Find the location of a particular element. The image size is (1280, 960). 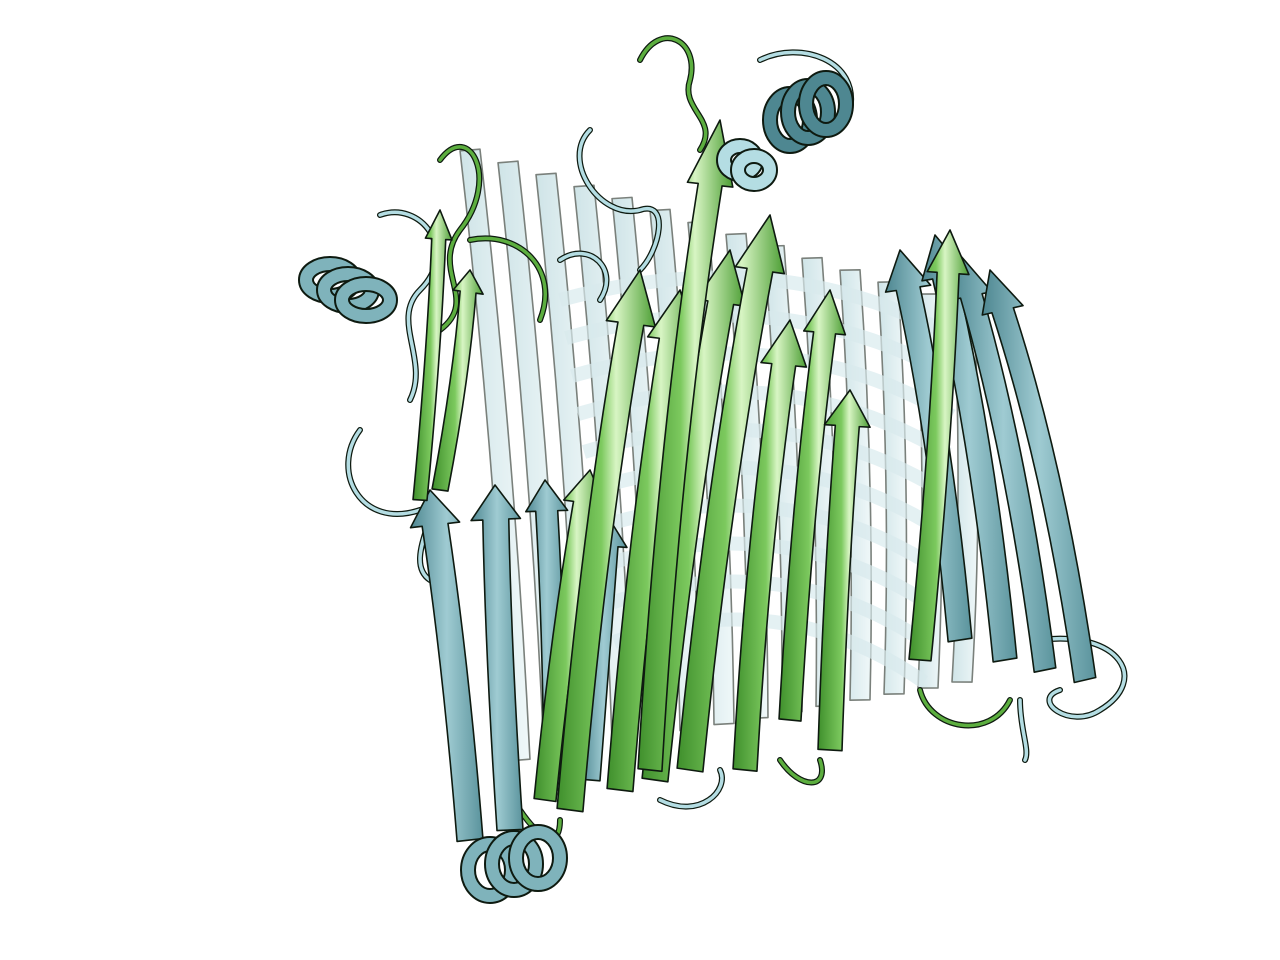

helix-top is located at coordinates (808, 112).